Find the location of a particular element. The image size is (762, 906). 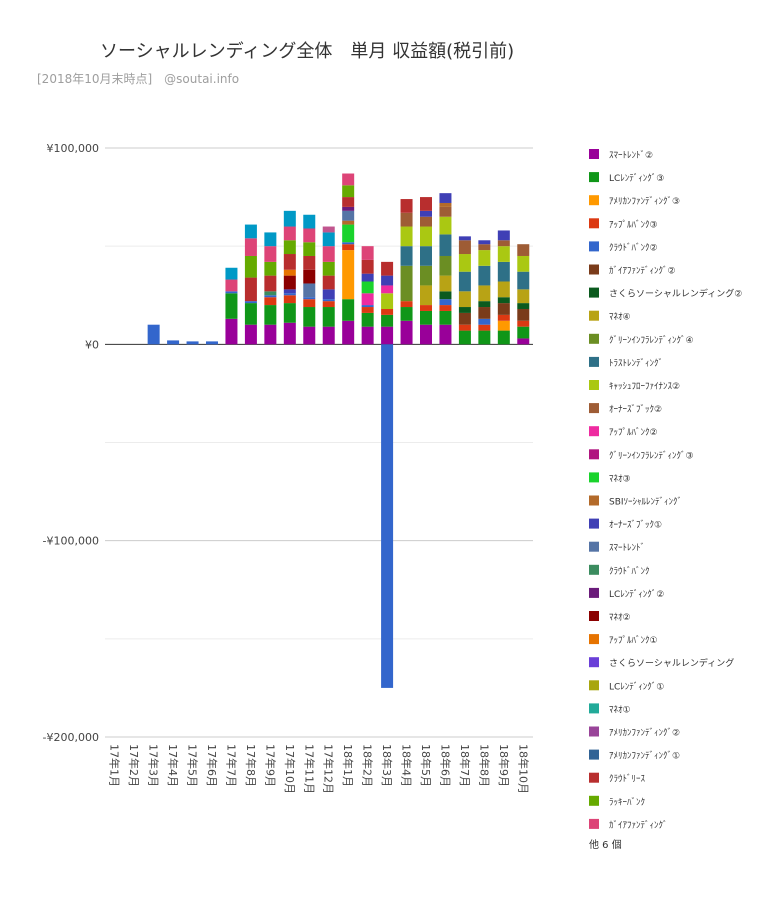

y-tick-label-3: -¥200,000 is located at coordinates (71, 737).